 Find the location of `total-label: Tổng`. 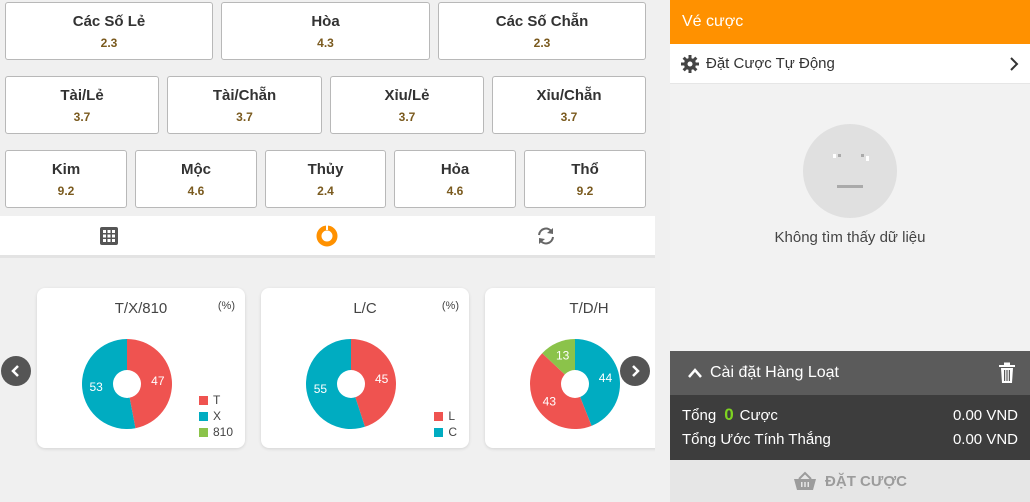

total-label: Tổng is located at coordinates (699, 415).